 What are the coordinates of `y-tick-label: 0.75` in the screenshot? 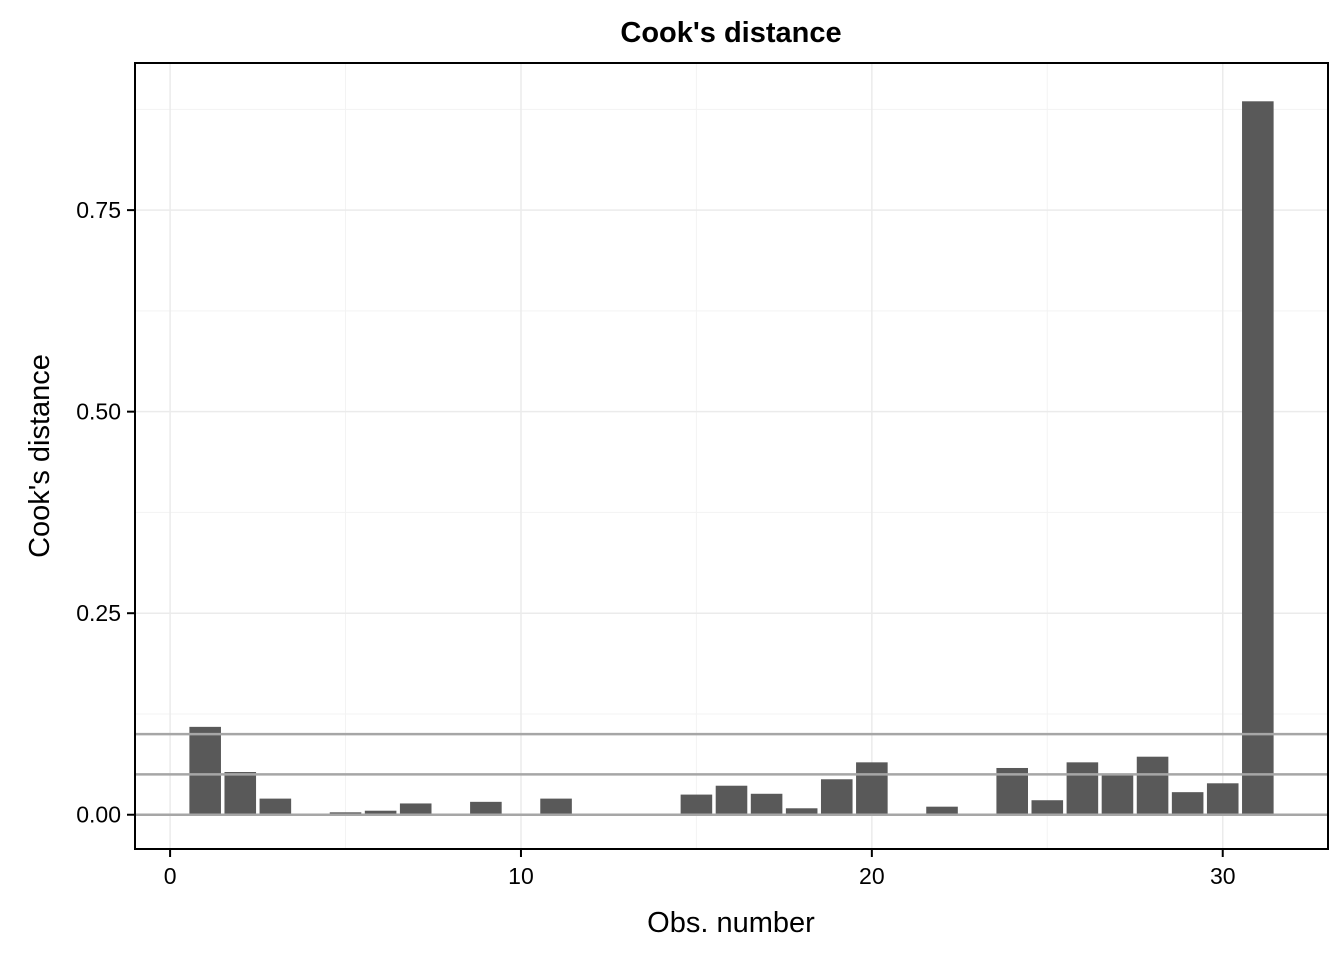 It's located at (98, 210).